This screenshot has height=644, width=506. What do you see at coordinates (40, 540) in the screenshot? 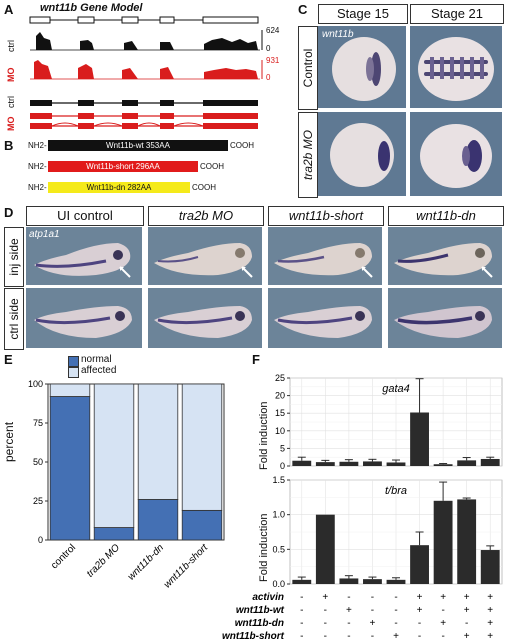
I see `y-tick-label-e: 0` at bounding box center [40, 540].